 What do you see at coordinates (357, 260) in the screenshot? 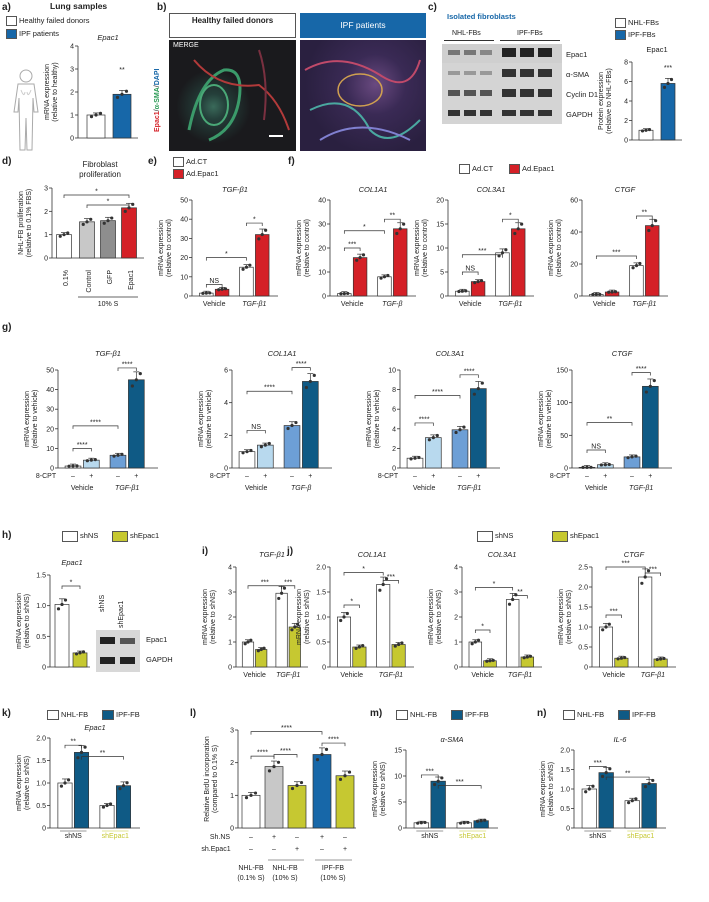
I see `f1-bar-1-point` at bounding box center [357, 260].